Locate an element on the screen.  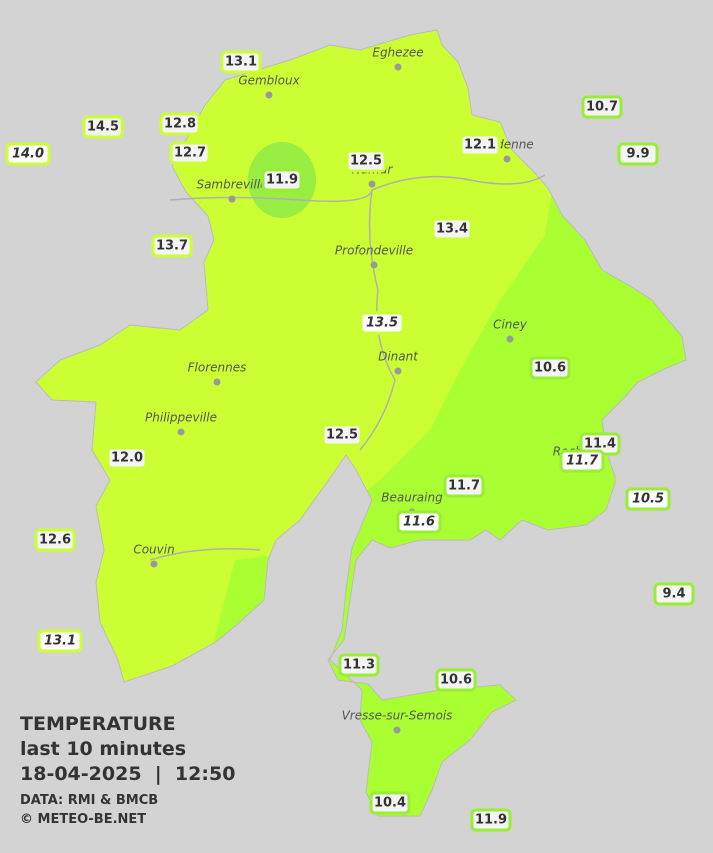
station-value: 12.5 is located at coordinates (366, 161).